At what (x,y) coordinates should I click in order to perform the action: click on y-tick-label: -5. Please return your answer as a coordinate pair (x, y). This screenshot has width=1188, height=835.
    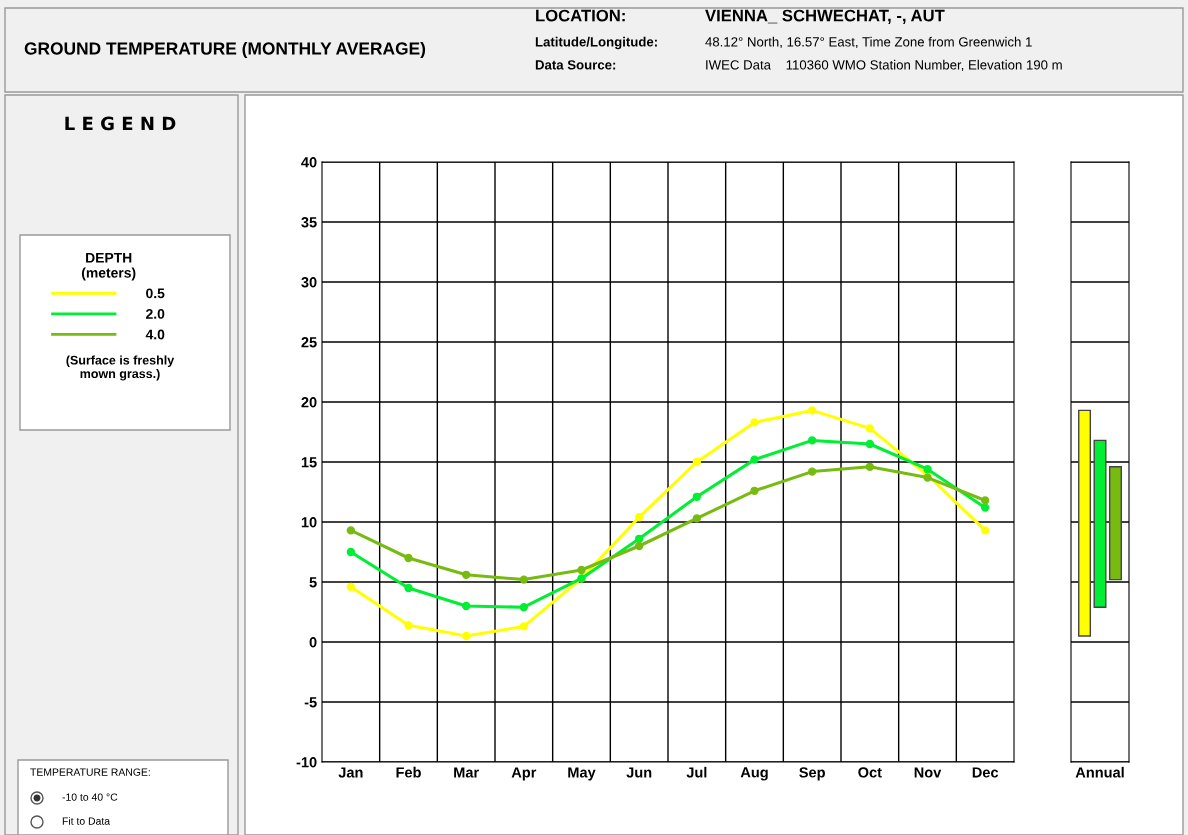
    Looking at the image, I should click on (310, 702).